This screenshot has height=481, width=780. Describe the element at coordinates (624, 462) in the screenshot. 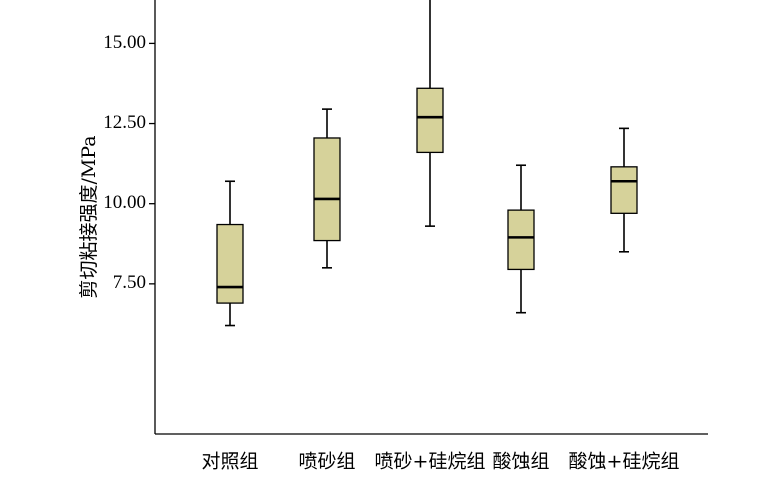

I see `x-category-label: 酸蚀+硅烷组` at that location.